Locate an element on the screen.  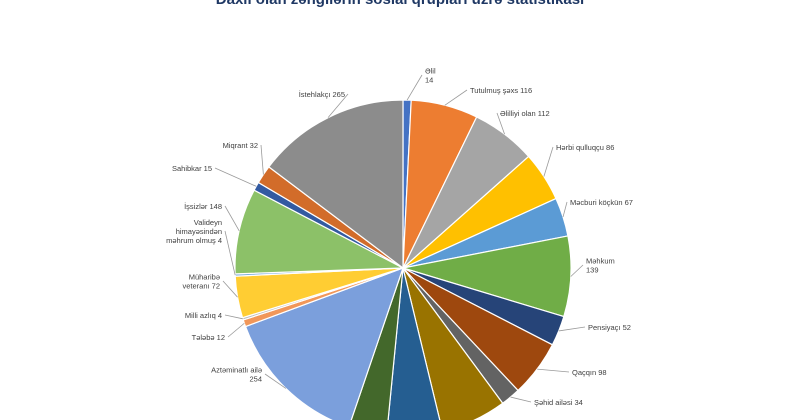
slice-label: Pensiyaçı 52 is located at coordinates (609, 327).